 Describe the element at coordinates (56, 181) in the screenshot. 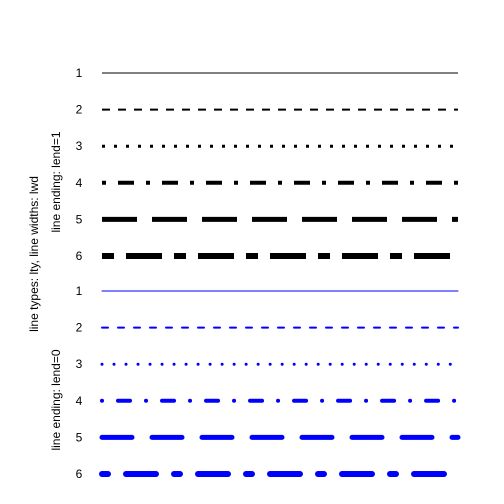

I see `group-label-lend1: line ending: lend=1` at that location.